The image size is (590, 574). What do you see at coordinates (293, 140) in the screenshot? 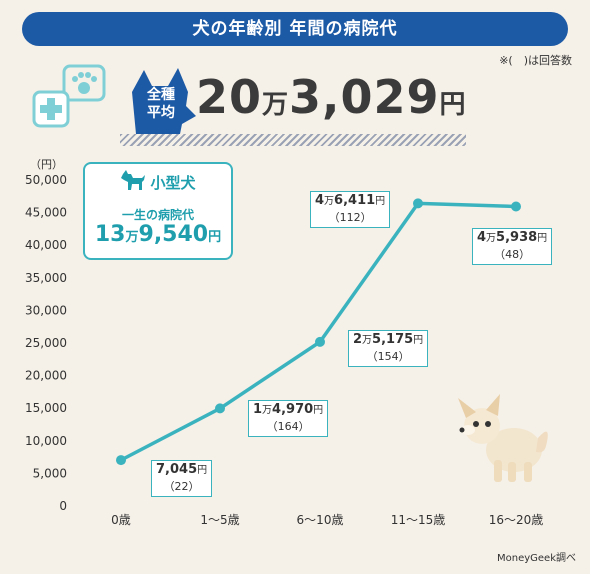
I see `hatch-underline` at bounding box center [293, 140].